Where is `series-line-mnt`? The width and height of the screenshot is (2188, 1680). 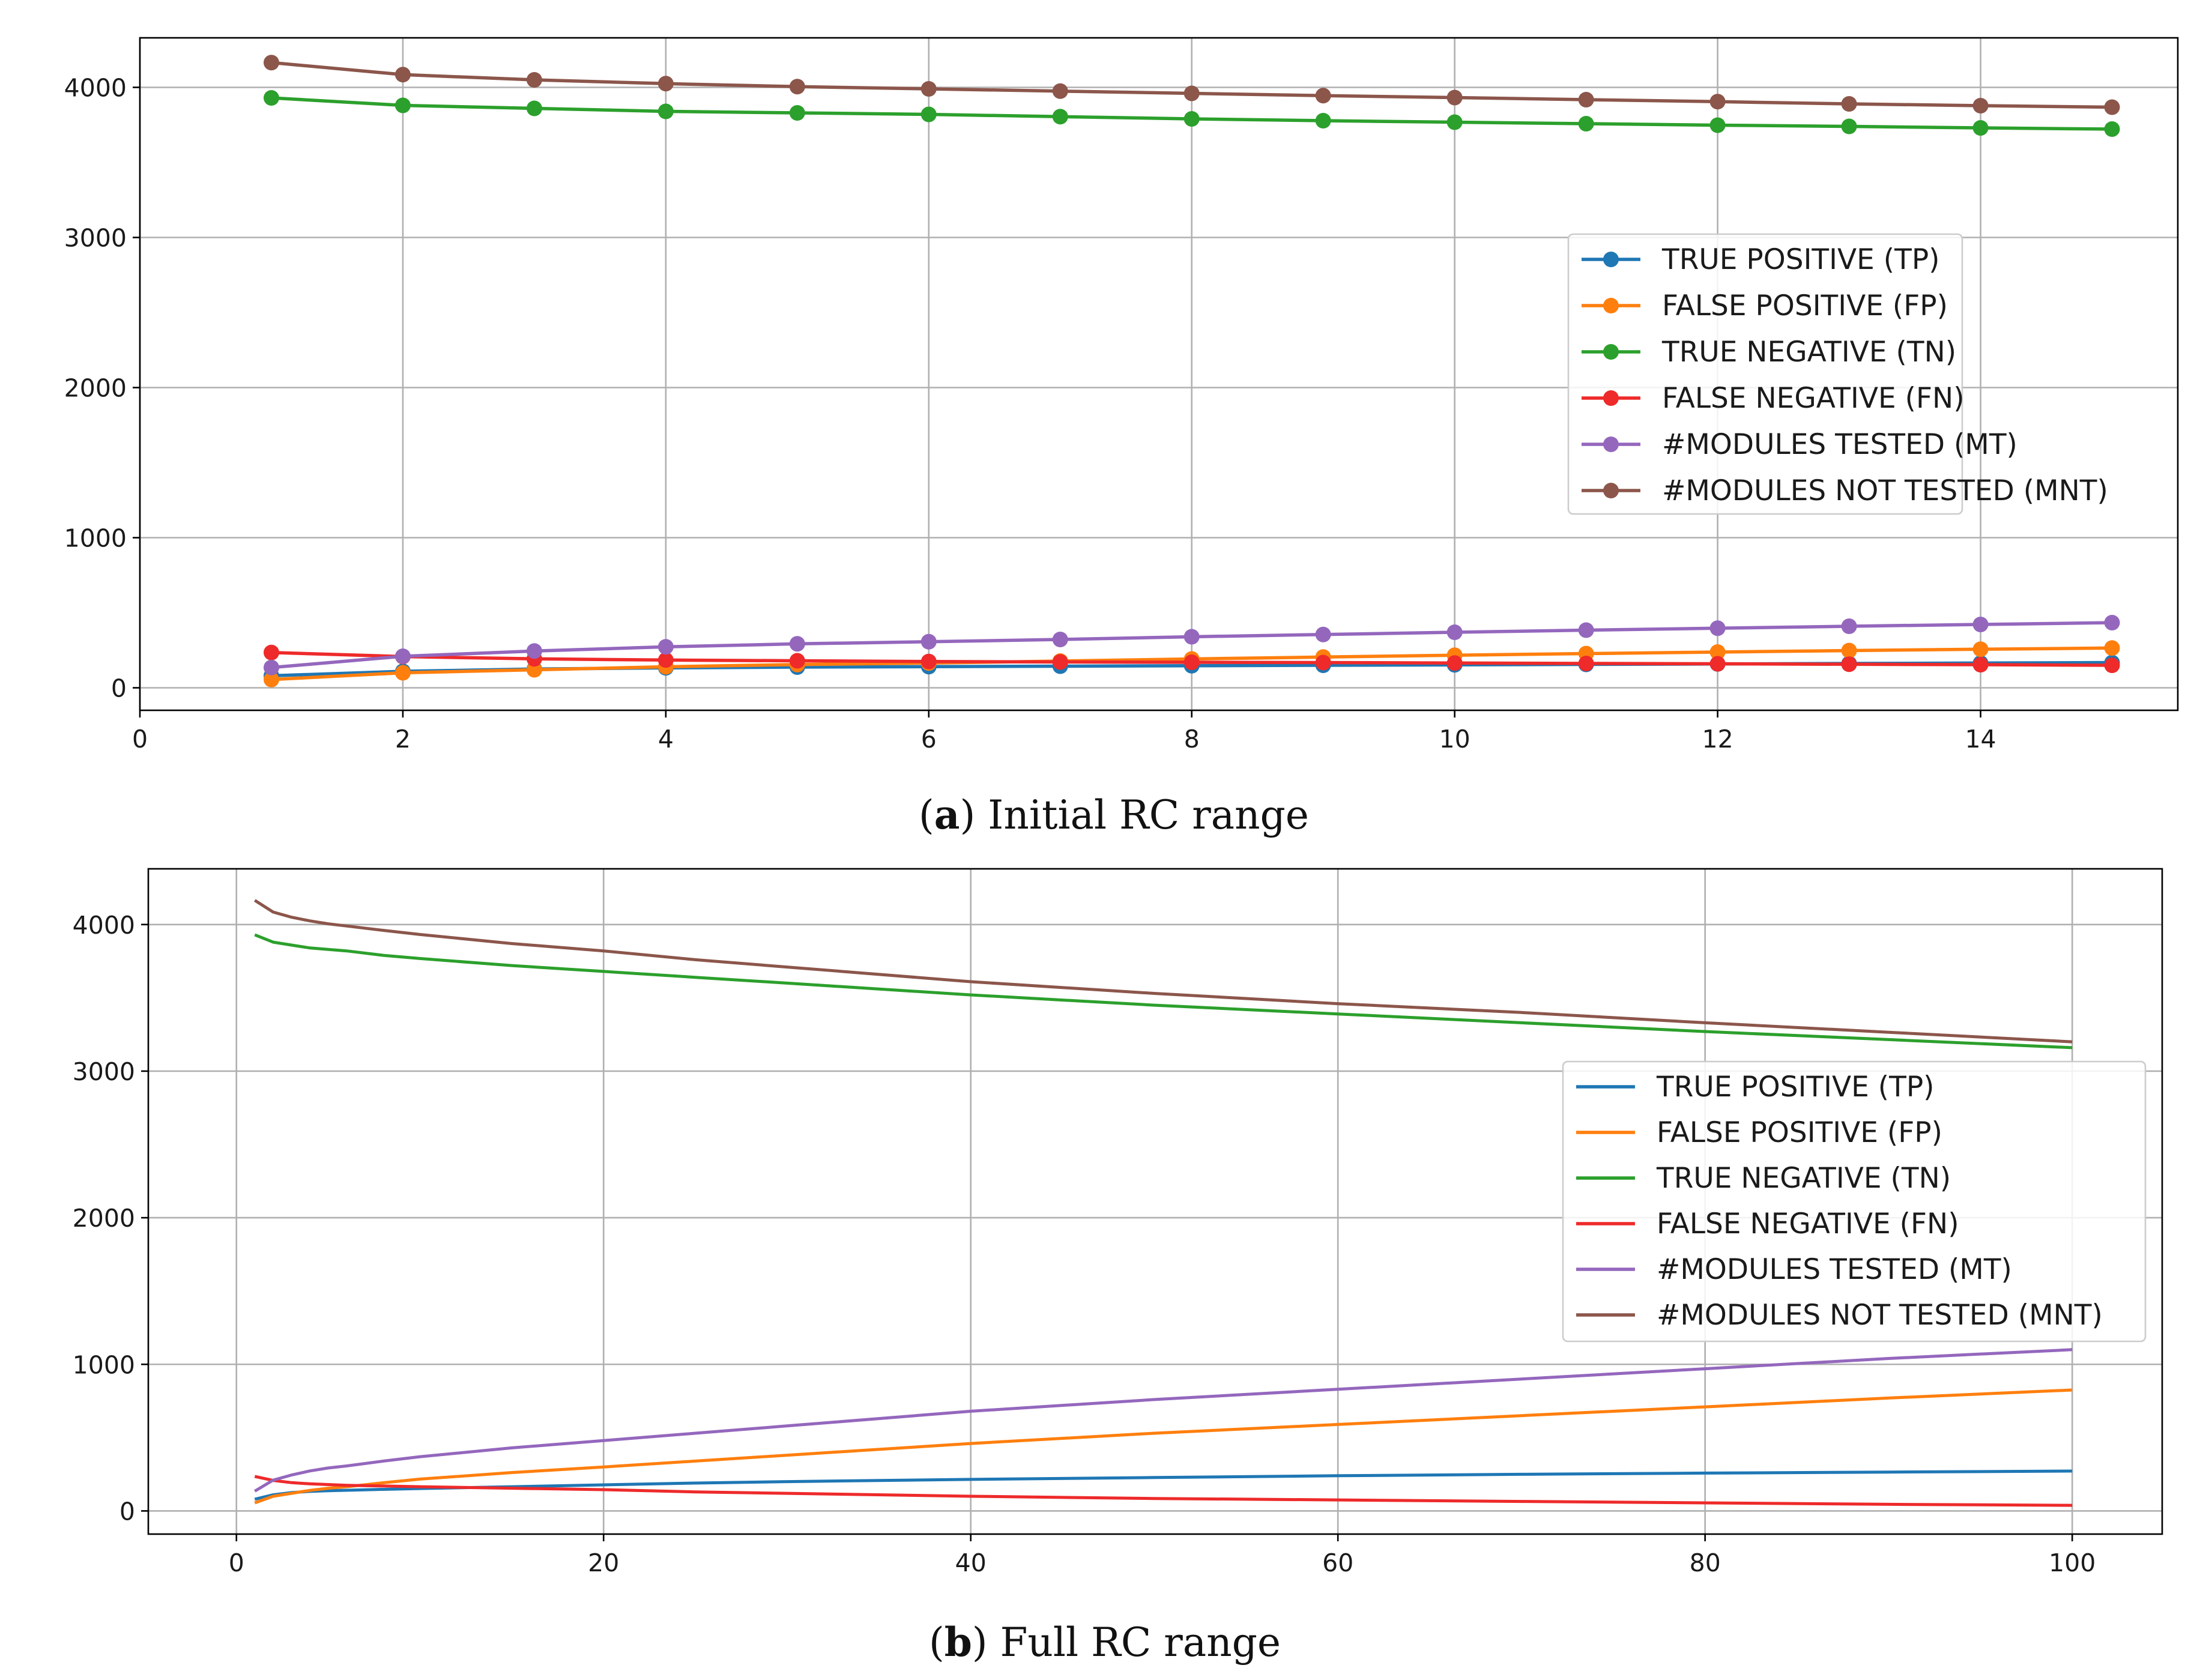 series-line-mnt is located at coordinates (1163, 971).